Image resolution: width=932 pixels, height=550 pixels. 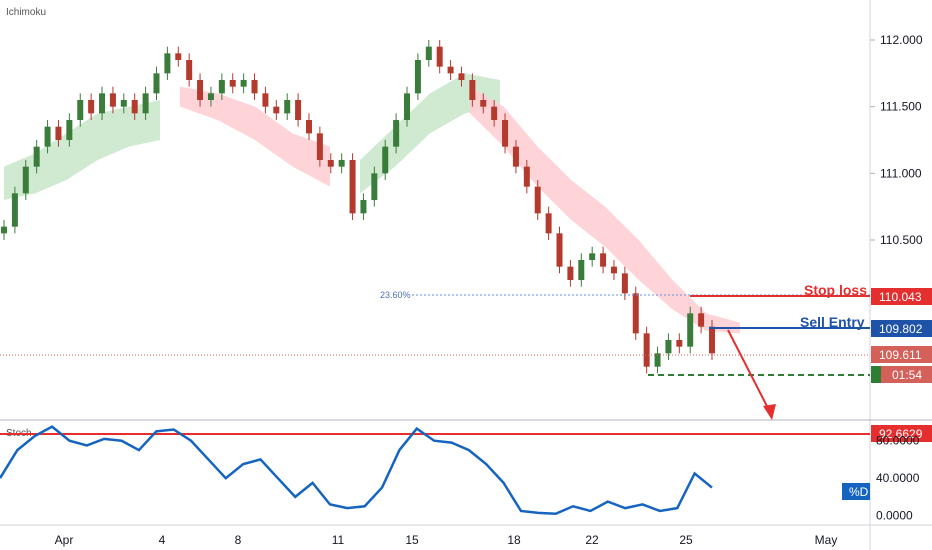 I want to click on stoch-level-text: 92.6629, so click(x=901, y=434).